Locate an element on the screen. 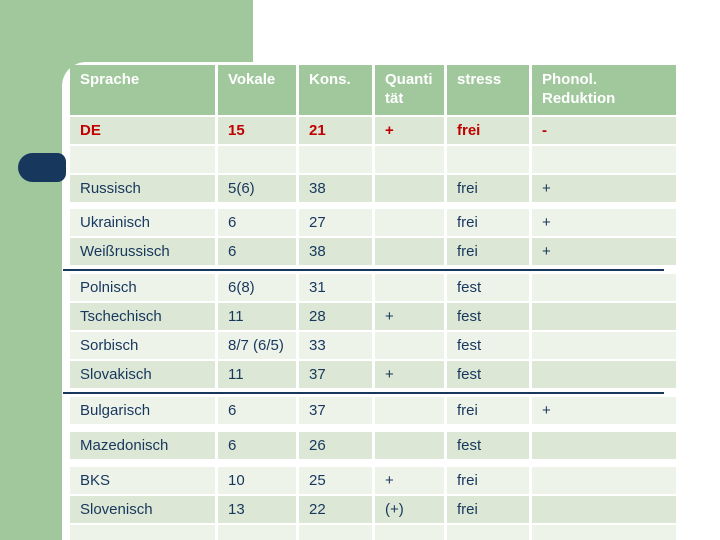  cell-vokale: 15 is located at coordinates (257, 130).